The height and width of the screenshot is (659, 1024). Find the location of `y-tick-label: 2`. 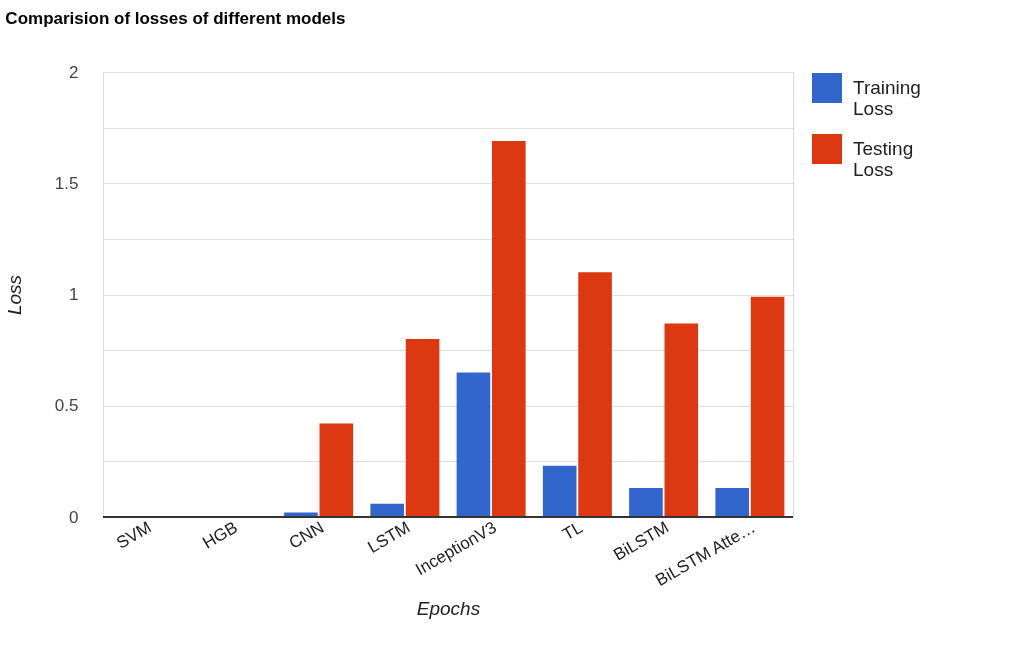

y-tick-label: 2 is located at coordinates (74, 72).